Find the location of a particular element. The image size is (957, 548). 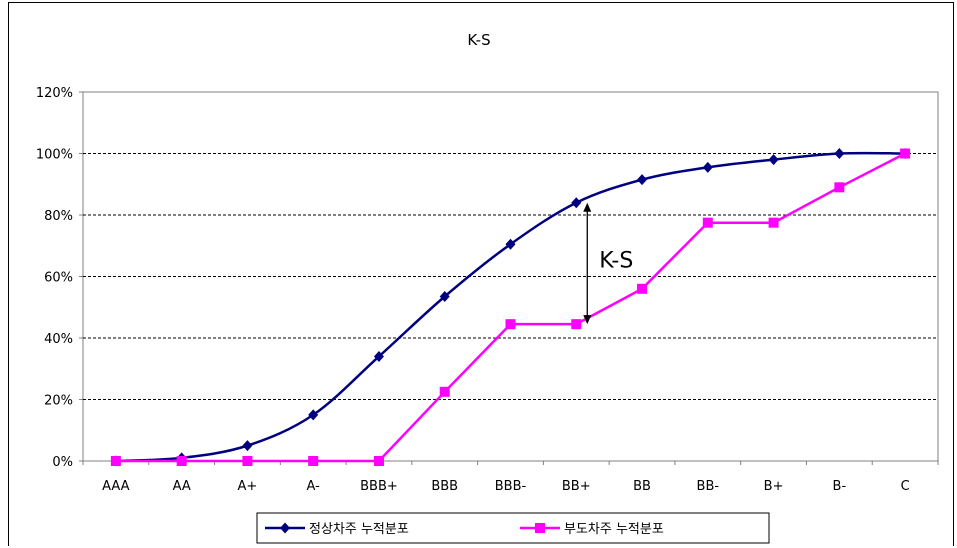

x-tick-label: B- is located at coordinates (840, 486).